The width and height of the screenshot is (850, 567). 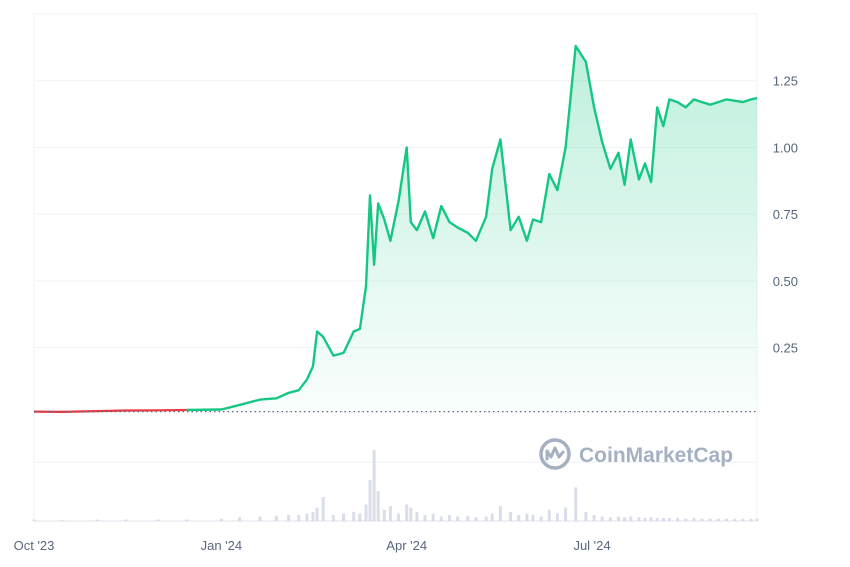 What do you see at coordinates (591, 545) in the screenshot?
I see `x-tick-label: Jul '24` at bounding box center [591, 545].